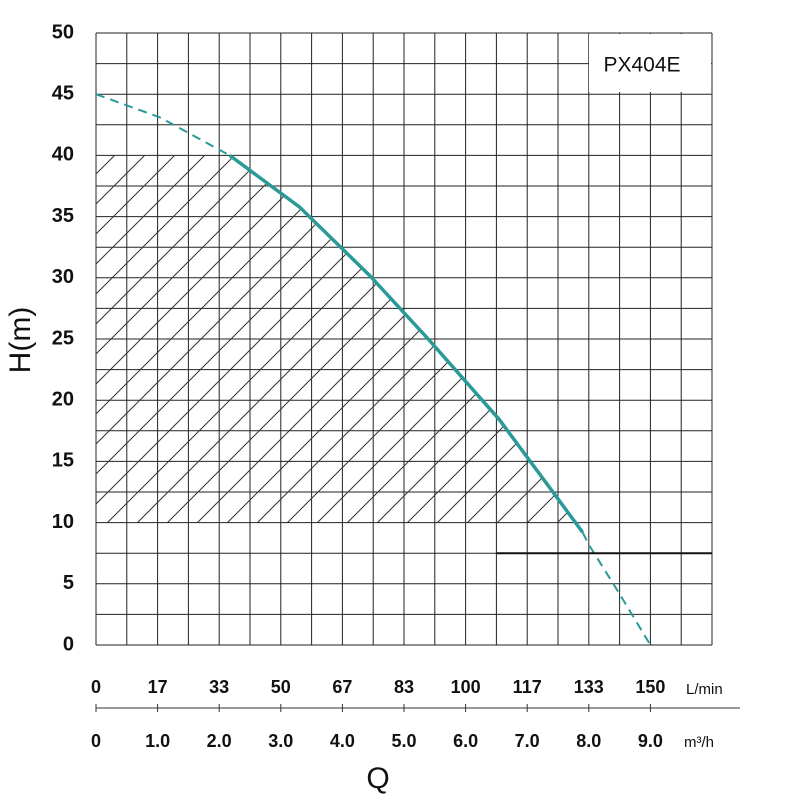  Describe the element at coordinates (68, 644) in the screenshot. I see `y-tick-label: 0` at that location.